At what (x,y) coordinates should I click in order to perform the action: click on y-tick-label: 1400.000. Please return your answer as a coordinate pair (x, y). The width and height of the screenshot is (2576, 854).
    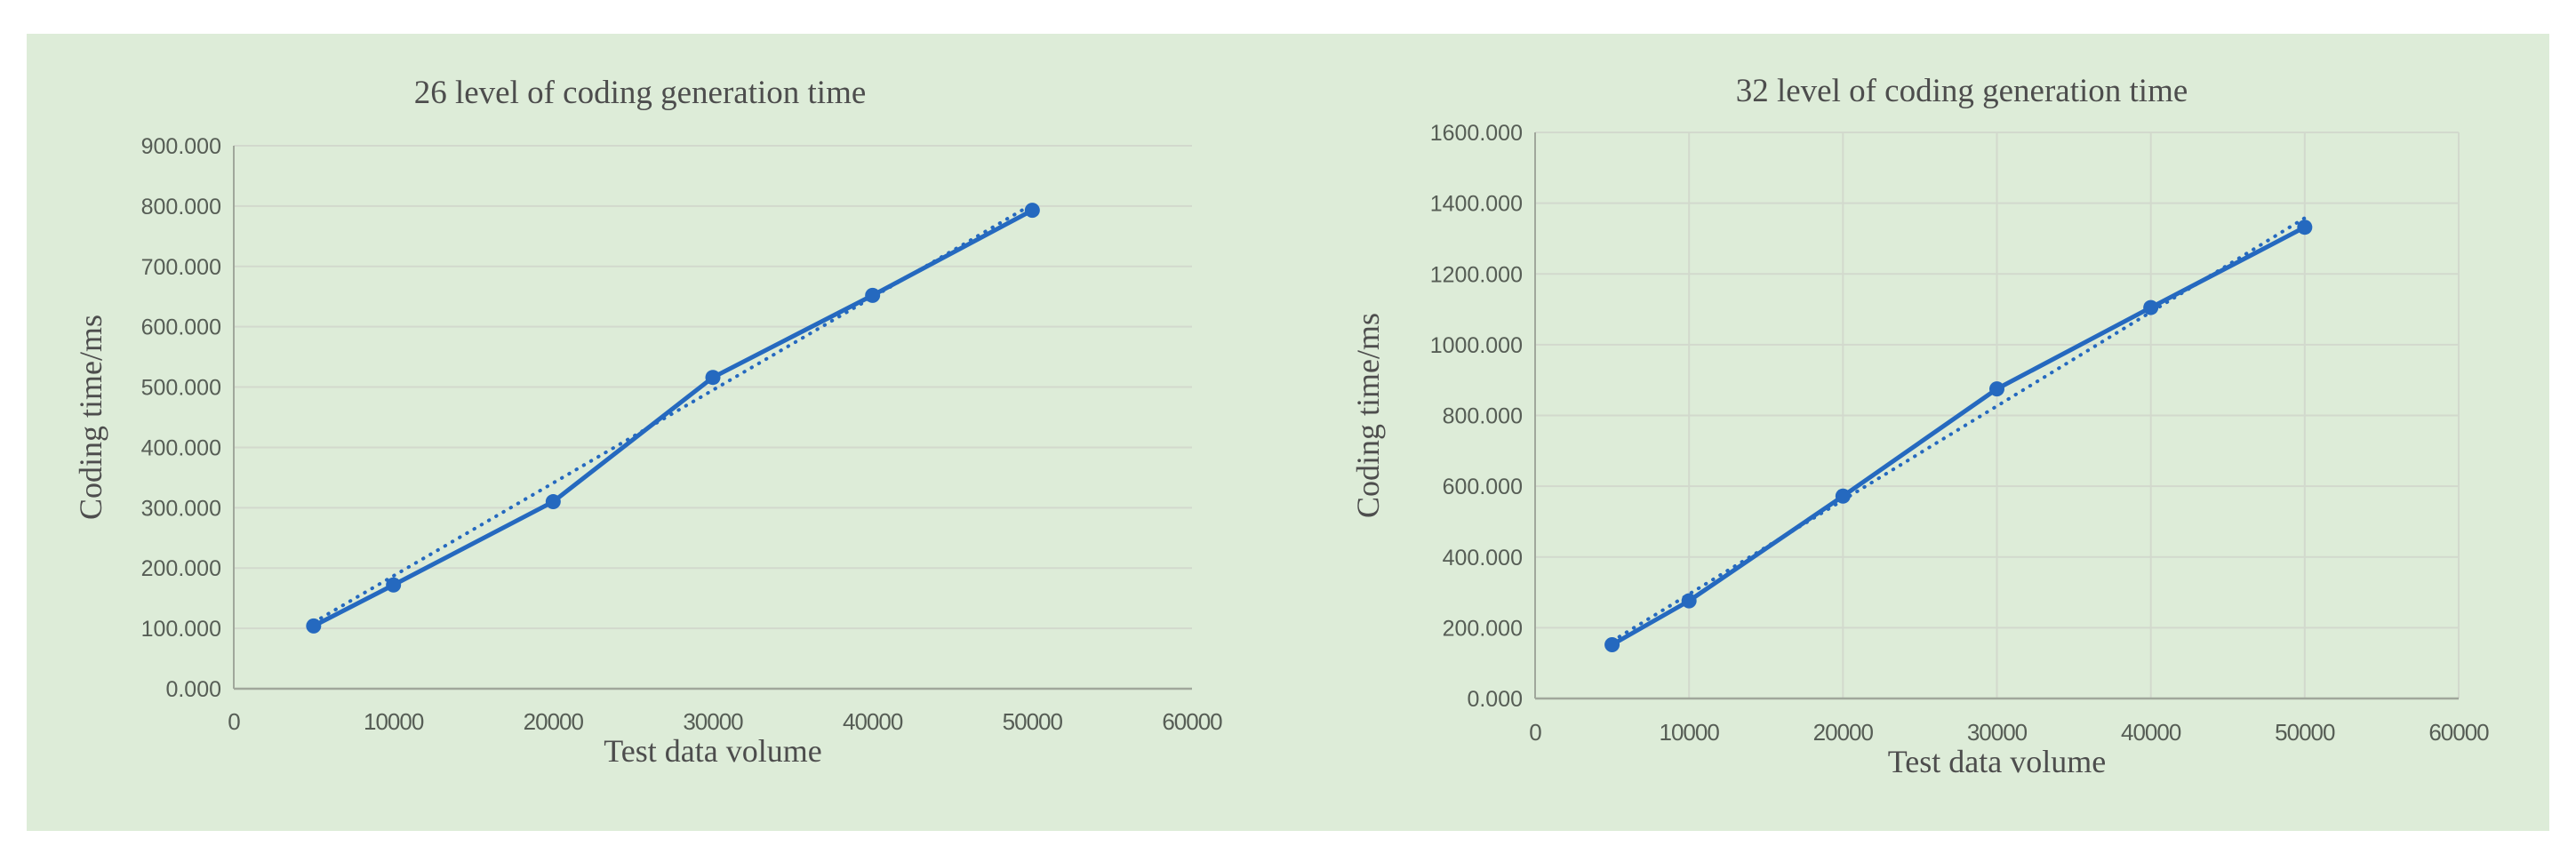
    Looking at the image, I should click on (1476, 204).